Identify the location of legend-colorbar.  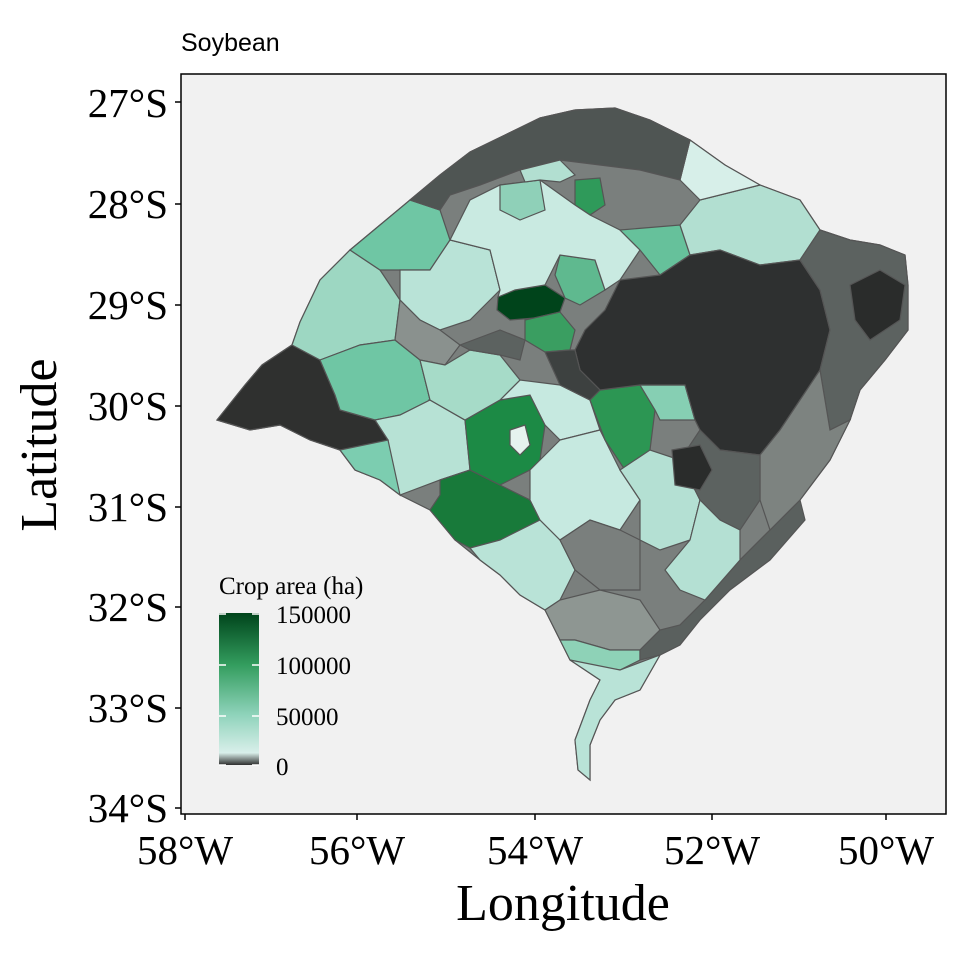
(239, 689).